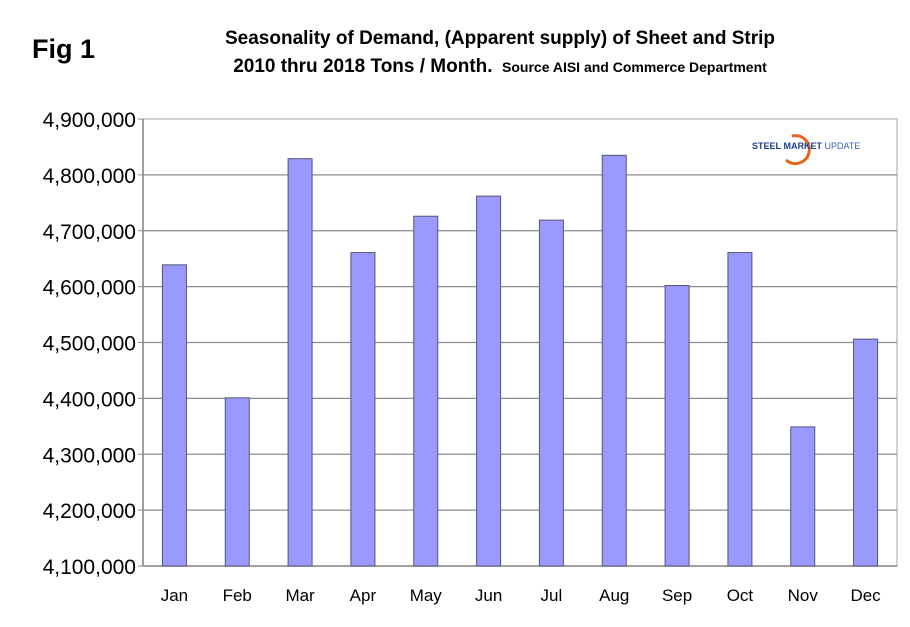 This screenshot has width=910, height=627. What do you see at coordinates (614, 595) in the screenshot?
I see `x-tick-label: Aug` at bounding box center [614, 595].